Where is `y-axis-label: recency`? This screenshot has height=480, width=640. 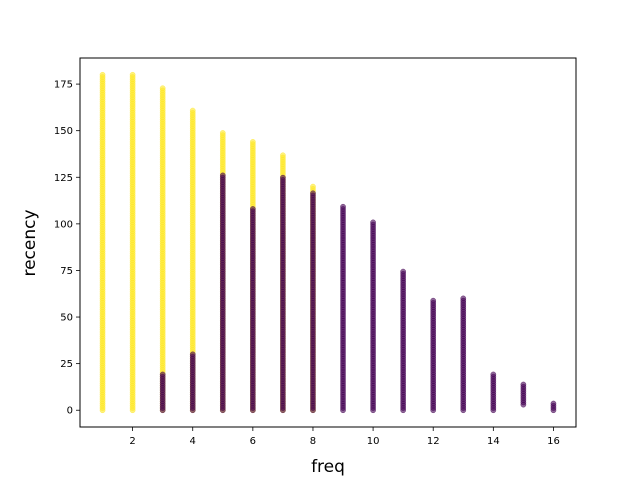
y-axis-label: recency is located at coordinates (30, 242).